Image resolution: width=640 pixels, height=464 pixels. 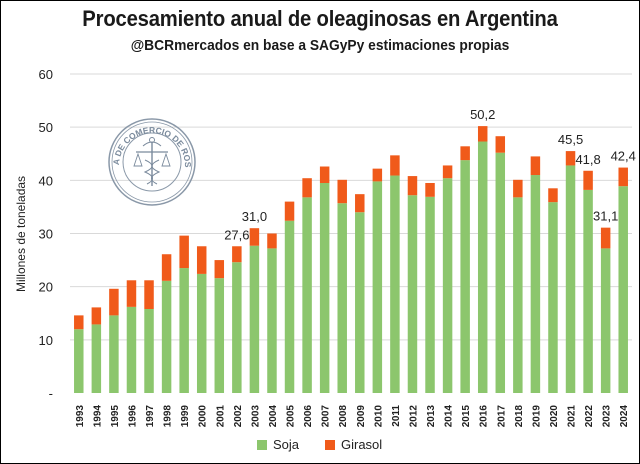 I want to click on bar-soja-2001, so click(x=219, y=335).